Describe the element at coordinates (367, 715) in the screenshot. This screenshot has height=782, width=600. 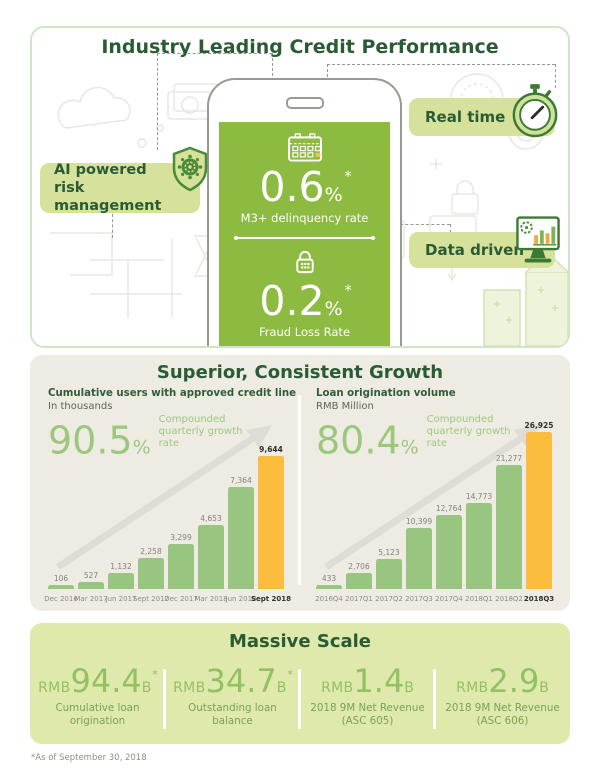
I see `scale-stat-label: 2018 9M Net Revenue (ASC 605)` at that location.